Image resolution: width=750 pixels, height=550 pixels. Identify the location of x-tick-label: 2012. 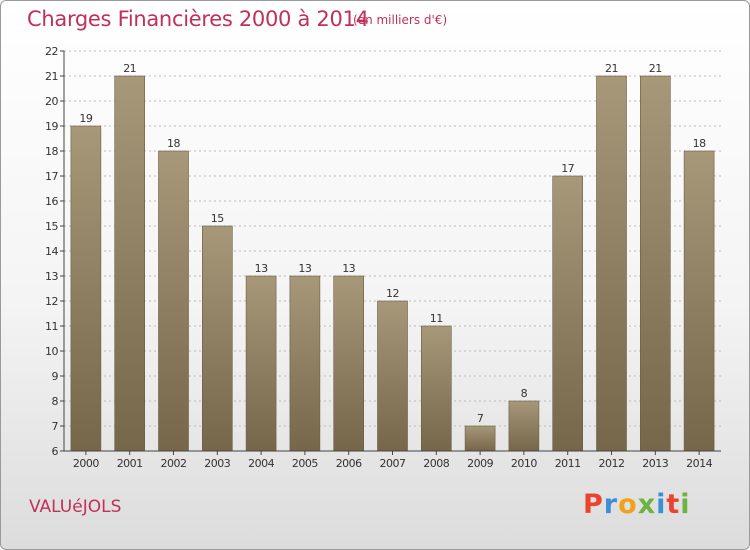
(612, 463).